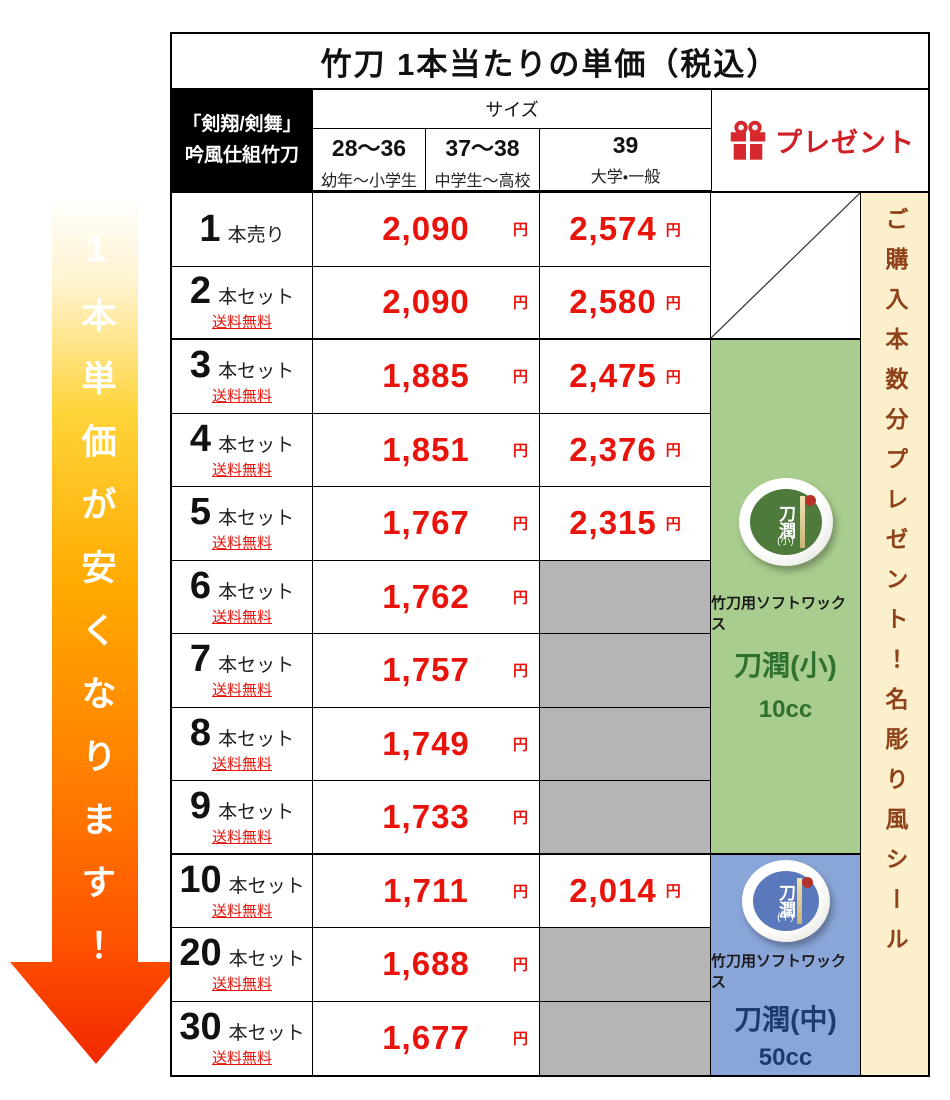 Image resolution: width=950 pixels, height=1100 pixels. Describe the element at coordinates (613, 449) in the screenshot. I see `price-value: 2,376` at that location.